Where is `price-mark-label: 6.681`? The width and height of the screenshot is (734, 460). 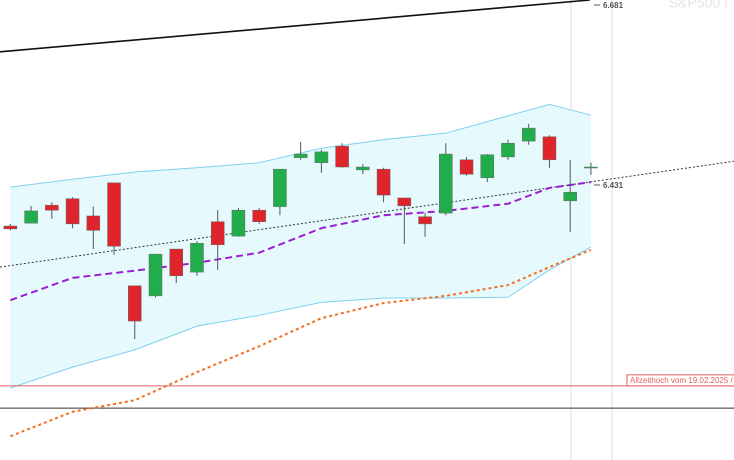 price-mark-label: 6.681 is located at coordinates (613, 5).